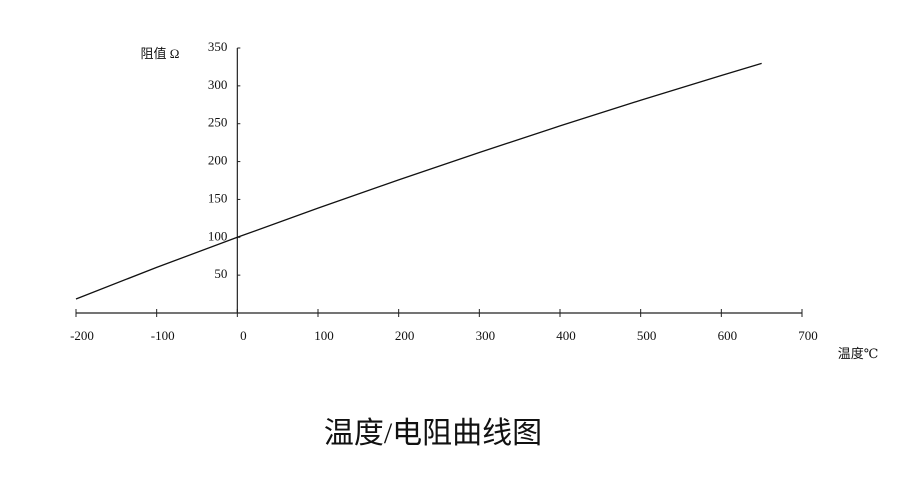 This screenshot has height=478, width=917. What do you see at coordinates (220, 273) in the screenshot?
I see `y-tick-label: 50` at bounding box center [220, 273].